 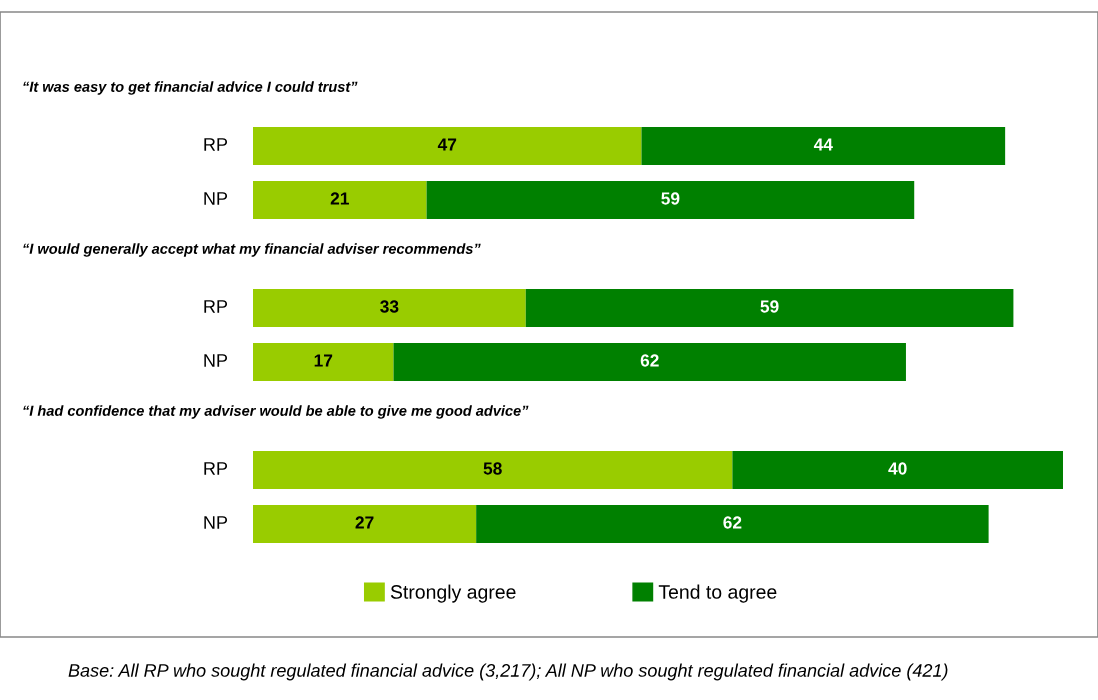 What do you see at coordinates (389, 306) in the screenshot?
I see `data-label: 33` at bounding box center [389, 306].